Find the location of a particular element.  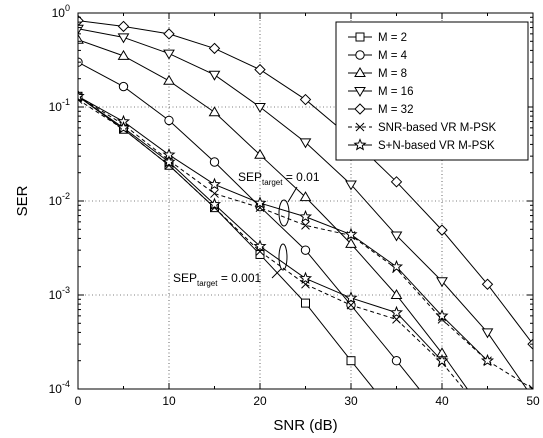

legend-label: M = 32 is located at coordinates (395, 110).